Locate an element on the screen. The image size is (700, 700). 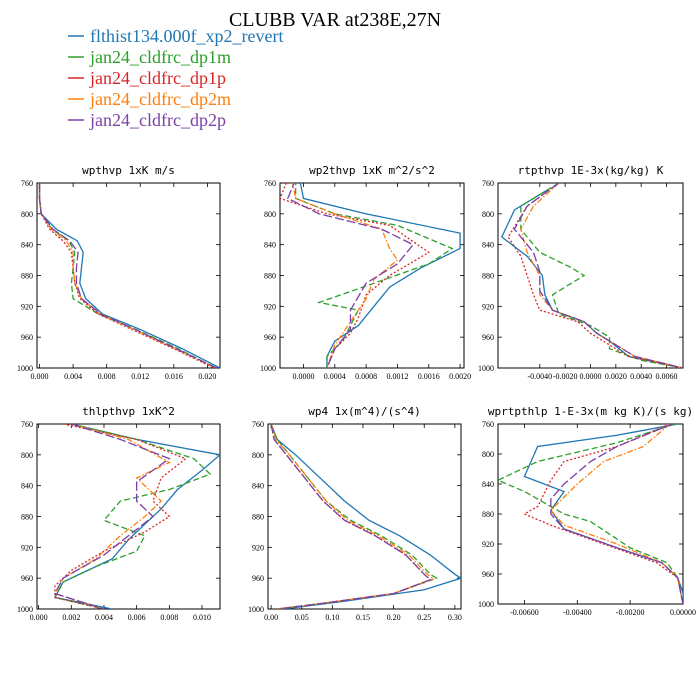
x-tick-label: 0.012 is located at coordinates (140, 376).